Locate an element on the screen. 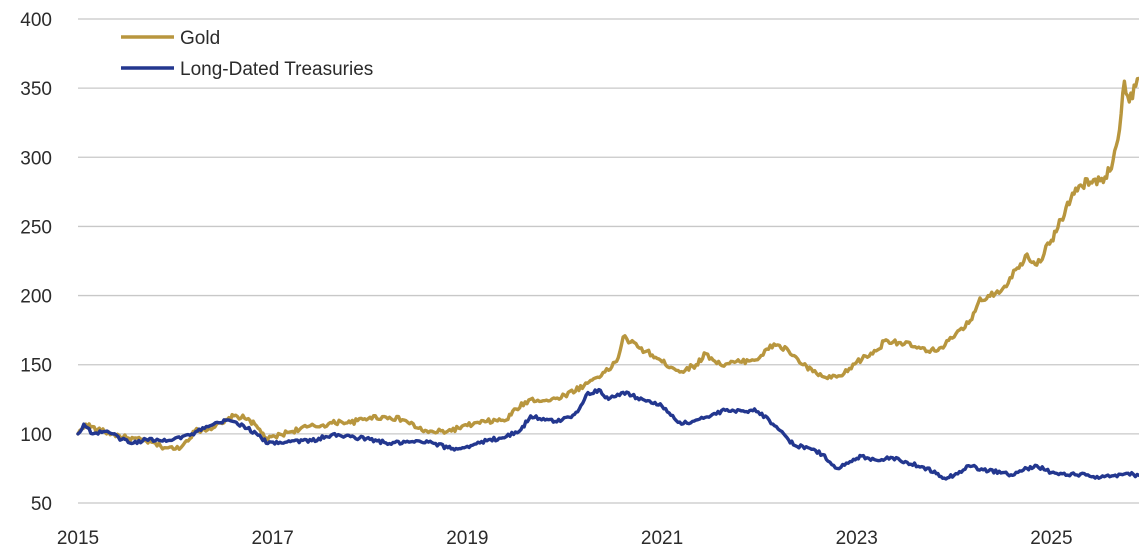  x-tick-label: 2025 is located at coordinates (1051, 538).